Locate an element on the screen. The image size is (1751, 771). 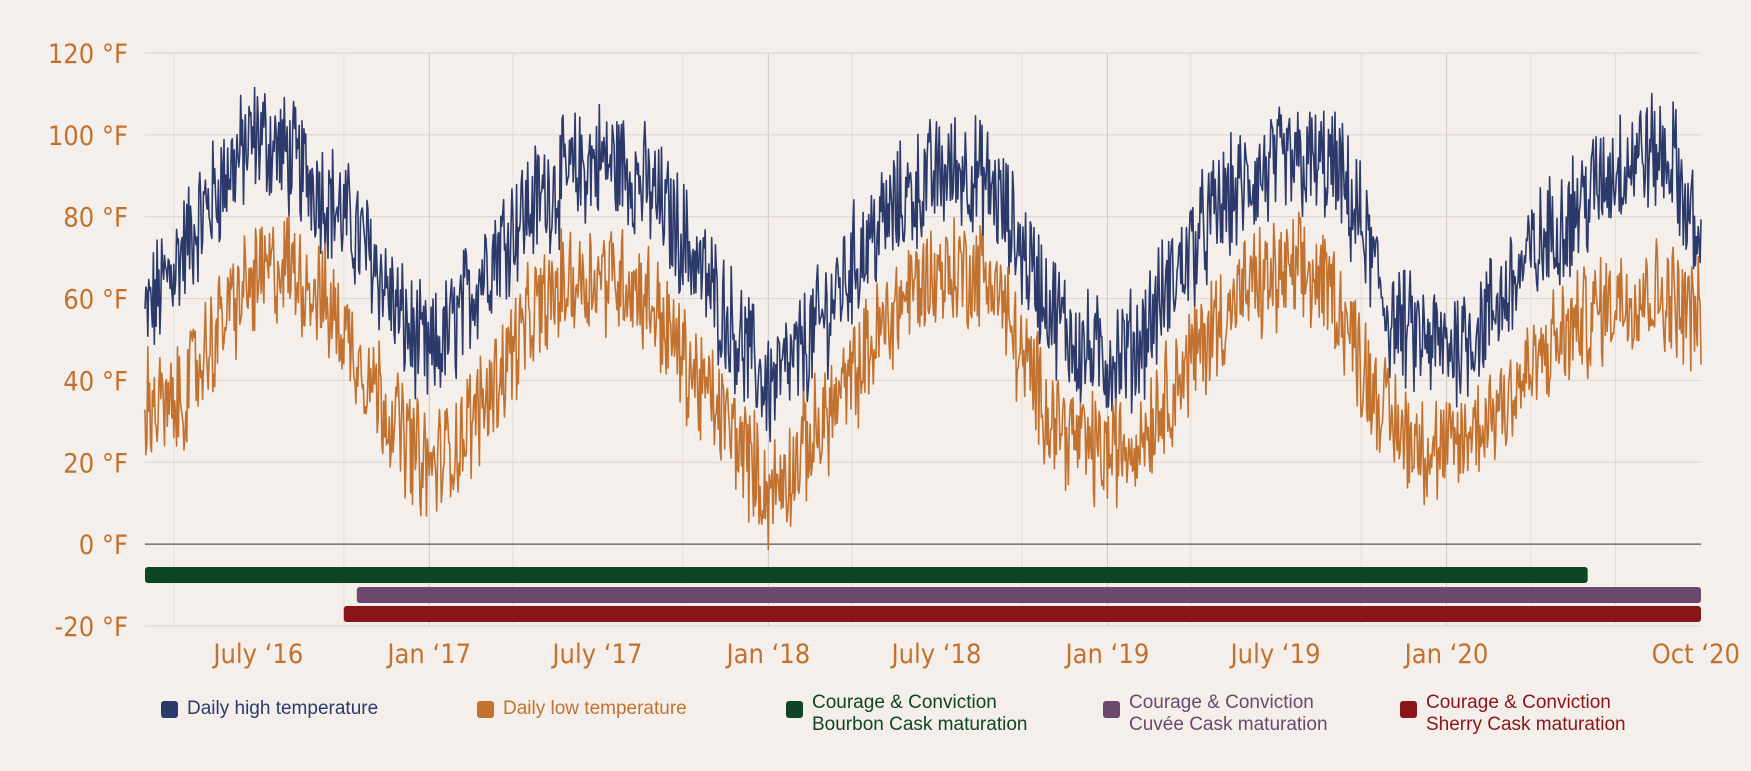
y-tick-label: 80 °F is located at coordinates (95, 218).